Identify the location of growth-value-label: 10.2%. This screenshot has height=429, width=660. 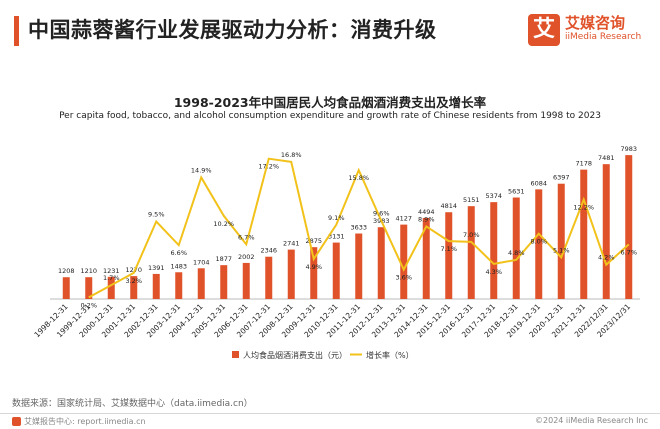
(223, 224).